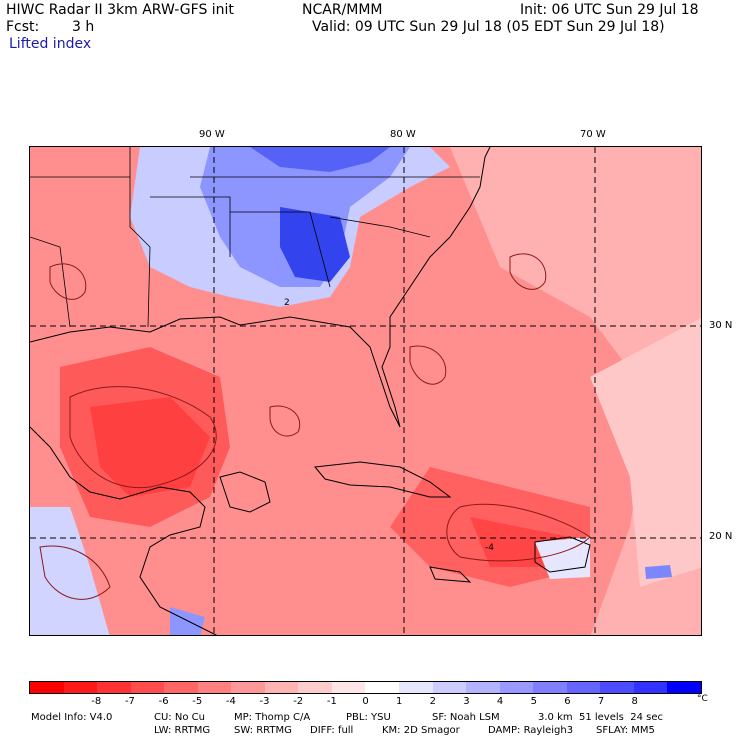  What do you see at coordinates (68, 281) in the screenshot?
I see `contour-west` at bounding box center [68, 281].